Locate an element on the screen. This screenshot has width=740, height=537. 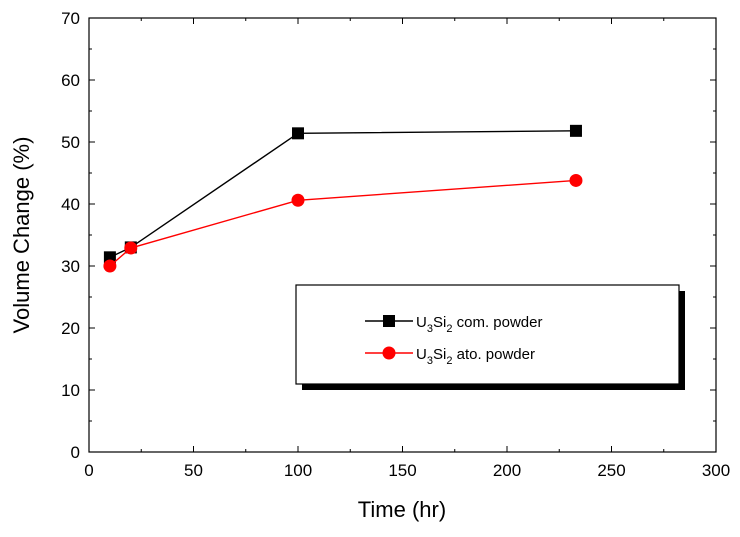
x-axis-title: Time (hr) is located at coordinates (402, 509).